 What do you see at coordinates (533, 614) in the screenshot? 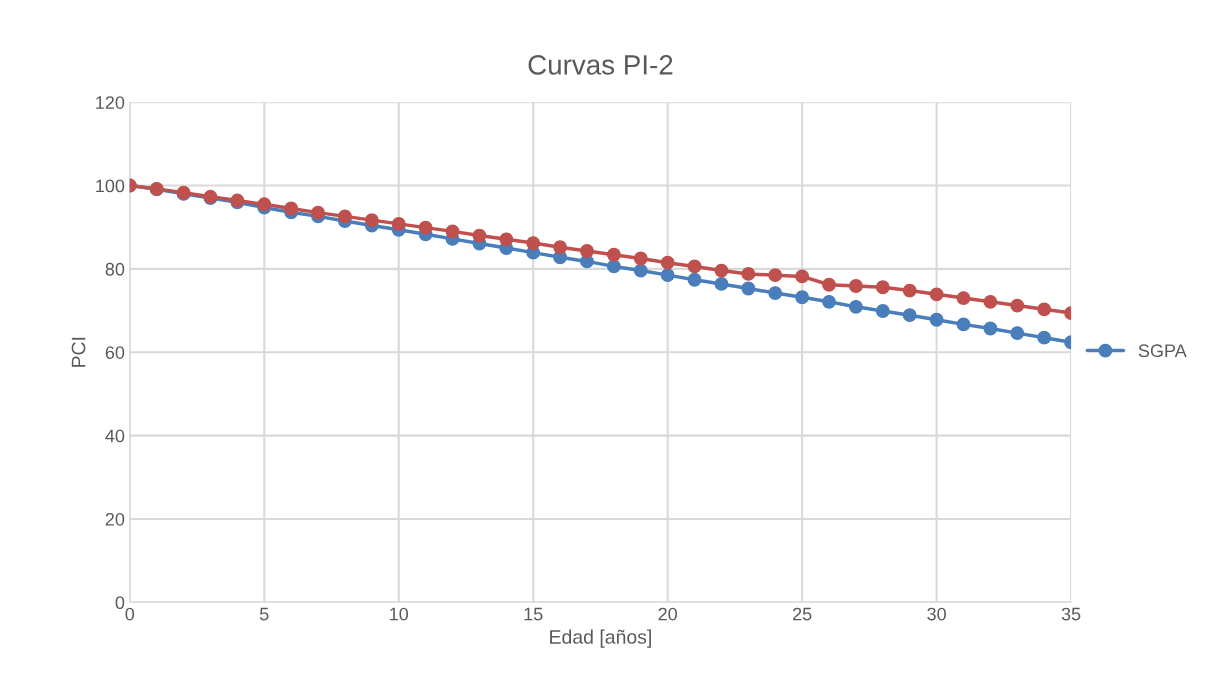
I see `x-tick-label: 15` at bounding box center [533, 614].